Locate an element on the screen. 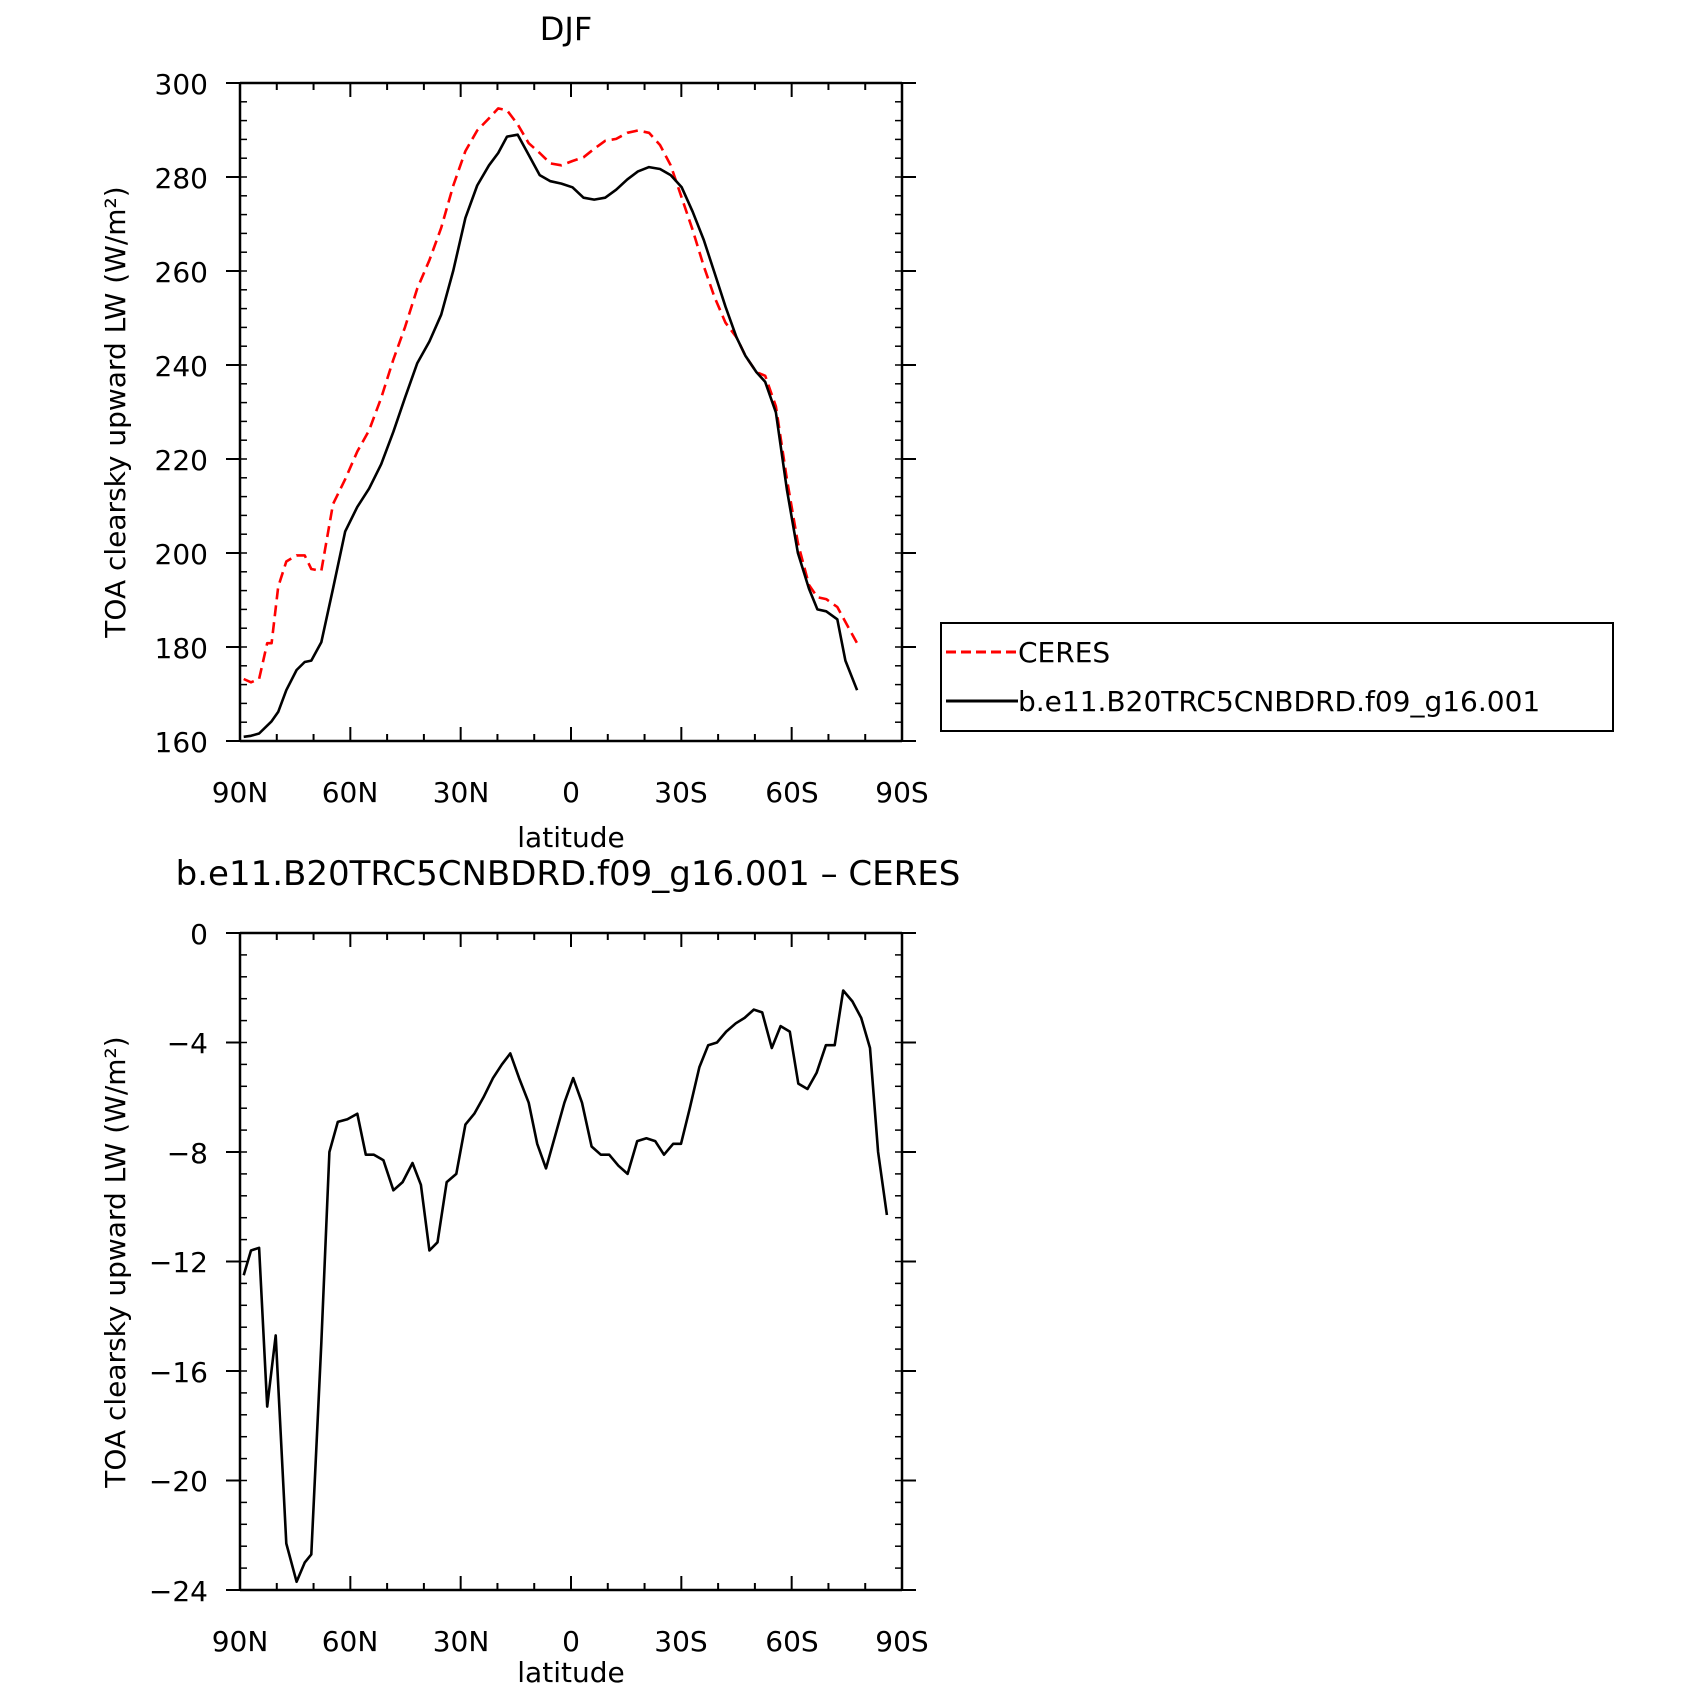  bottom-xtick-label: 0 is located at coordinates (571, 1641).